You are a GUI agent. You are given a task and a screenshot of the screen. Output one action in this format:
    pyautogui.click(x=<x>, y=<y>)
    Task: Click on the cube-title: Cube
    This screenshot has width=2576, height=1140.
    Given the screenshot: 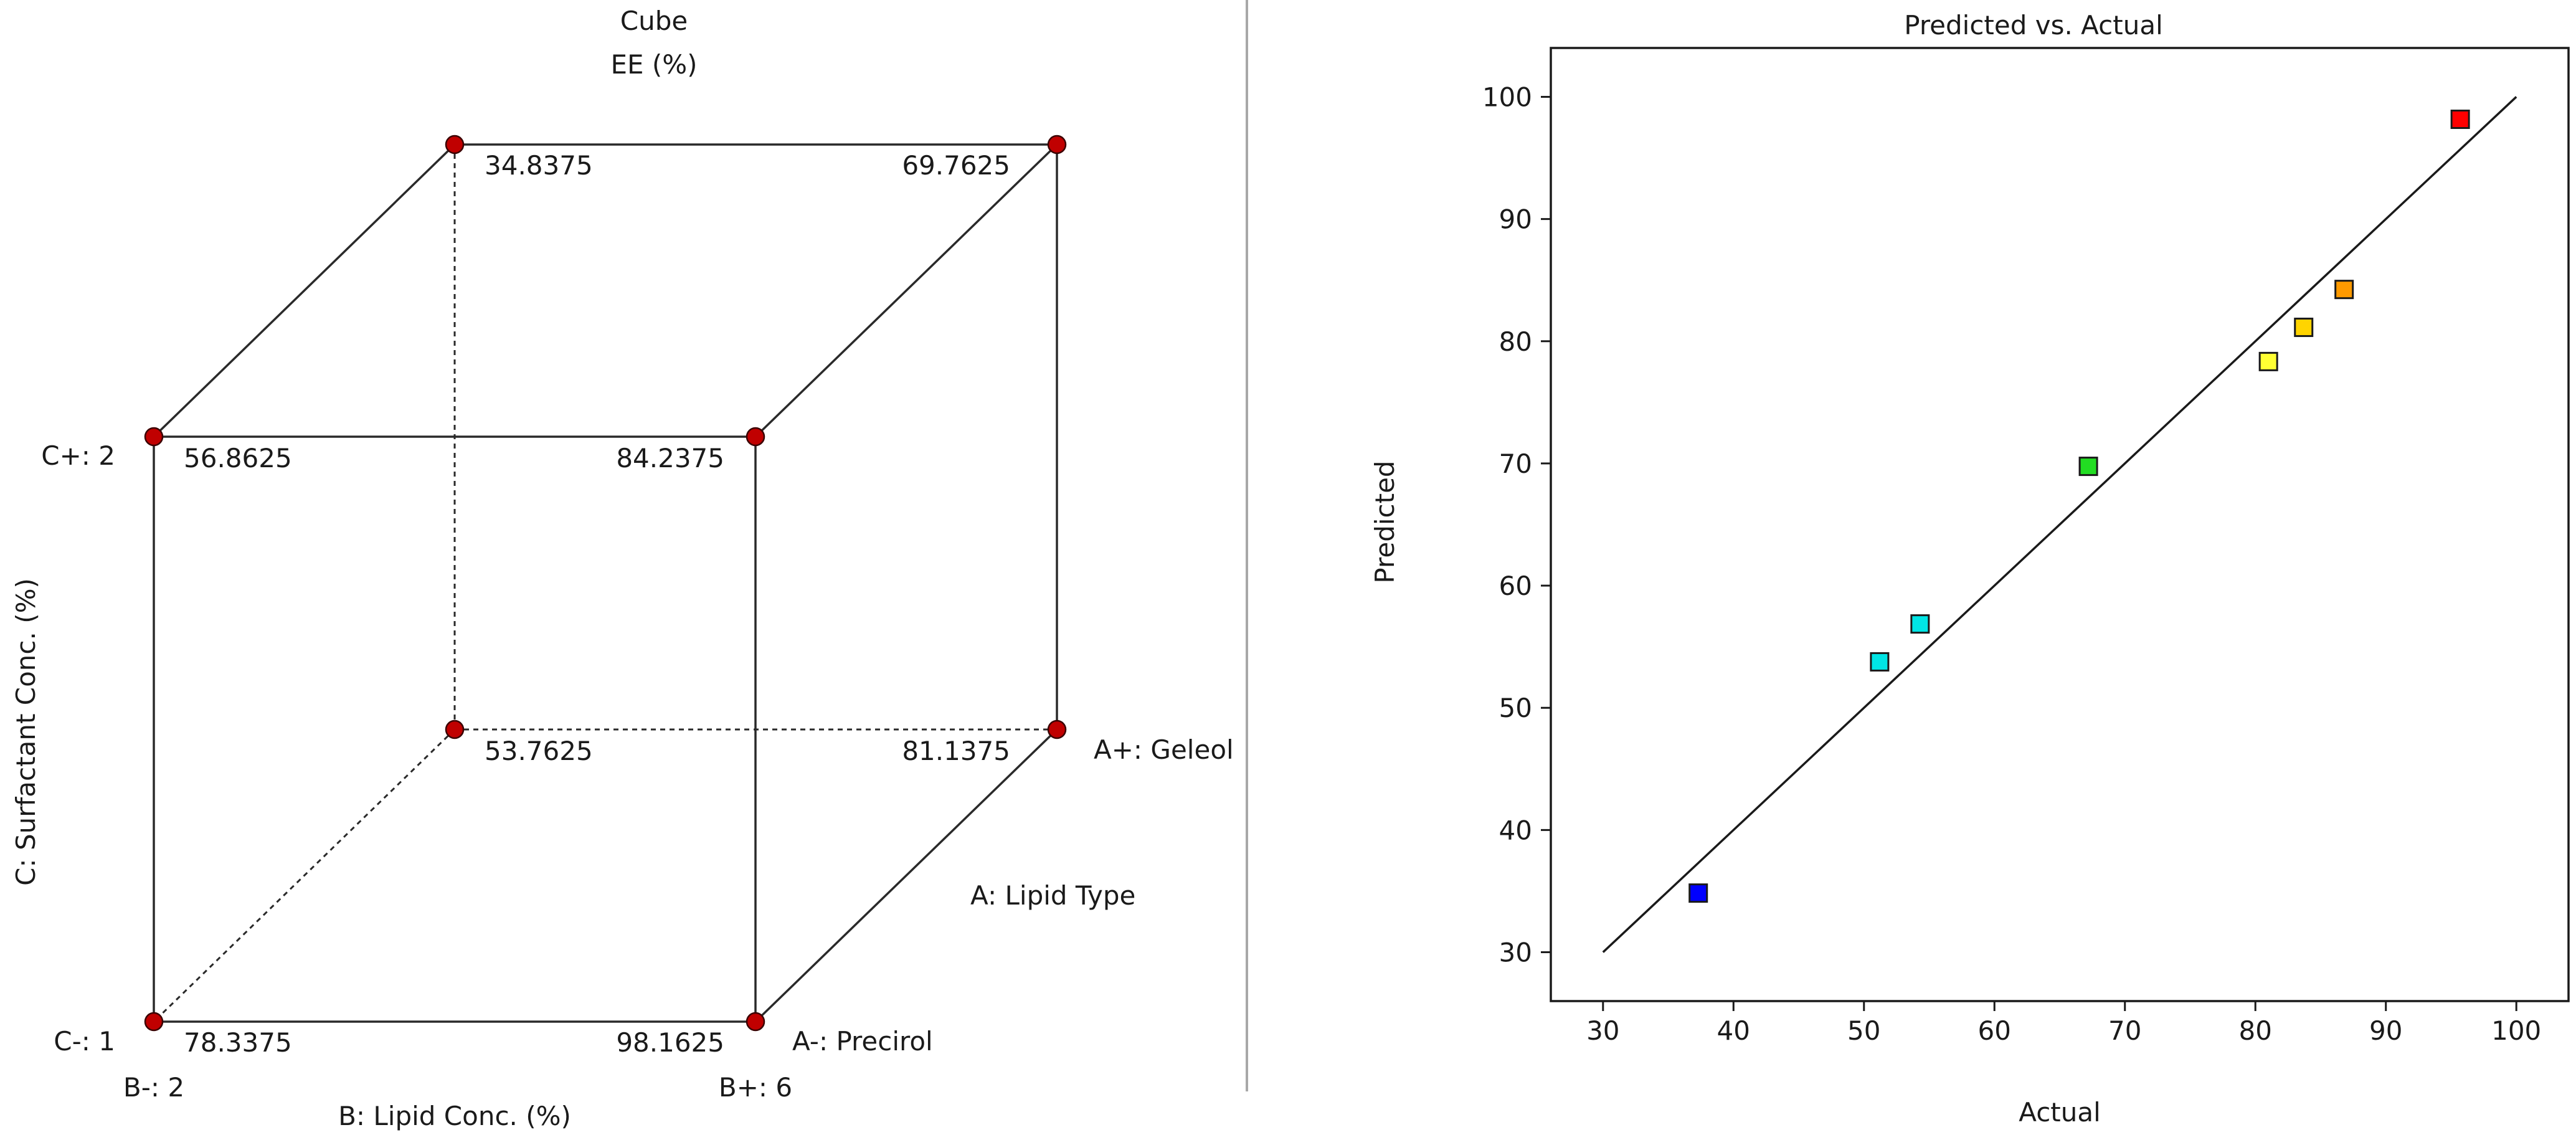 What is the action you would take?
    pyautogui.click(x=654, y=21)
    